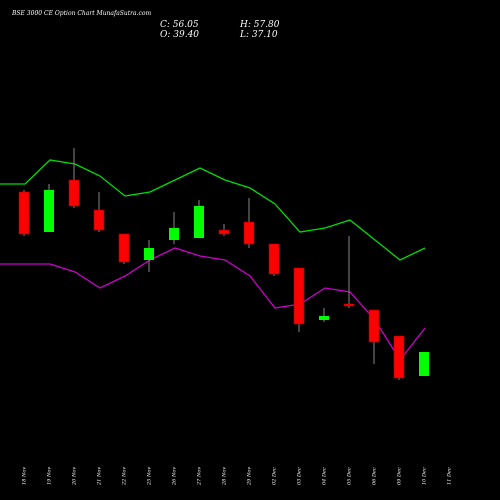 Image resolution: width=500 pixels, height=500 pixels. What do you see at coordinates (300, 476) in the screenshot?
I see `x-tick-label: 03 Dec` at bounding box center [300, 476].